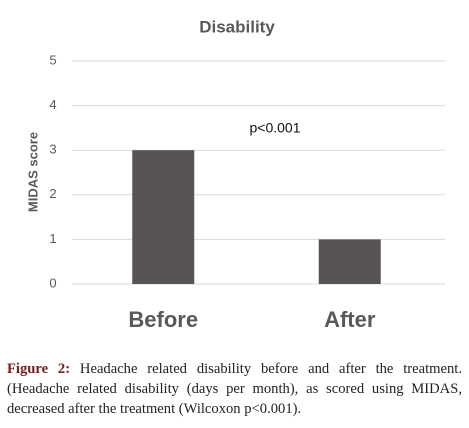 The image size is (469, 428). What do you see at coordinates (52, 238) in the screenshot?
I see `y-tick-label: 1` at bounding box center [52, 238].